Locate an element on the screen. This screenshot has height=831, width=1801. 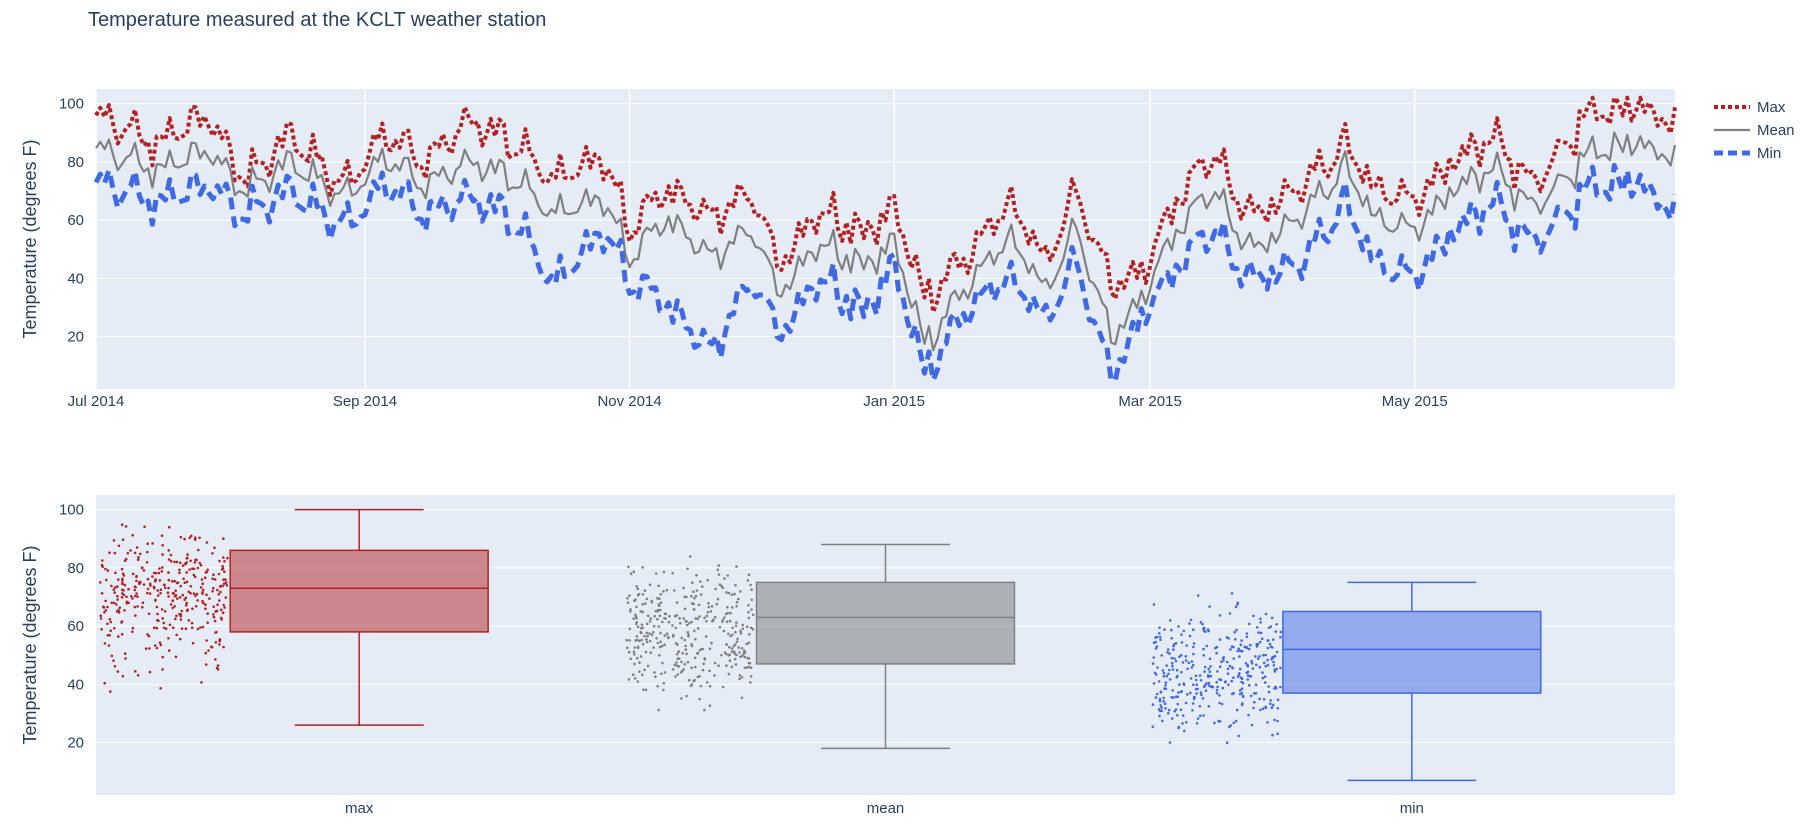
legend-label-mean: Mean is located at coordinates (1776, 130).